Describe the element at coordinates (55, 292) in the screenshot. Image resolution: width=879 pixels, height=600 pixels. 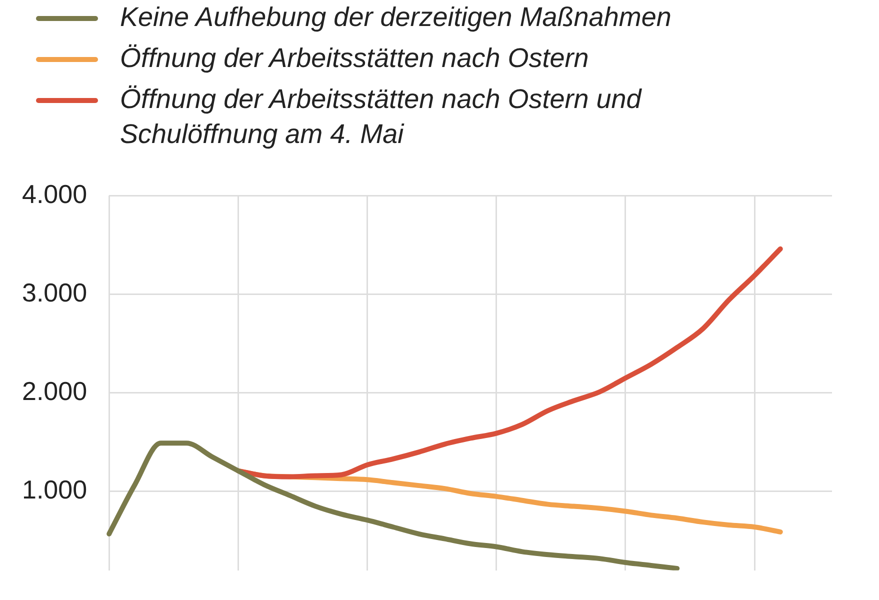
I see `y-tick-label: 3.000` at that location.